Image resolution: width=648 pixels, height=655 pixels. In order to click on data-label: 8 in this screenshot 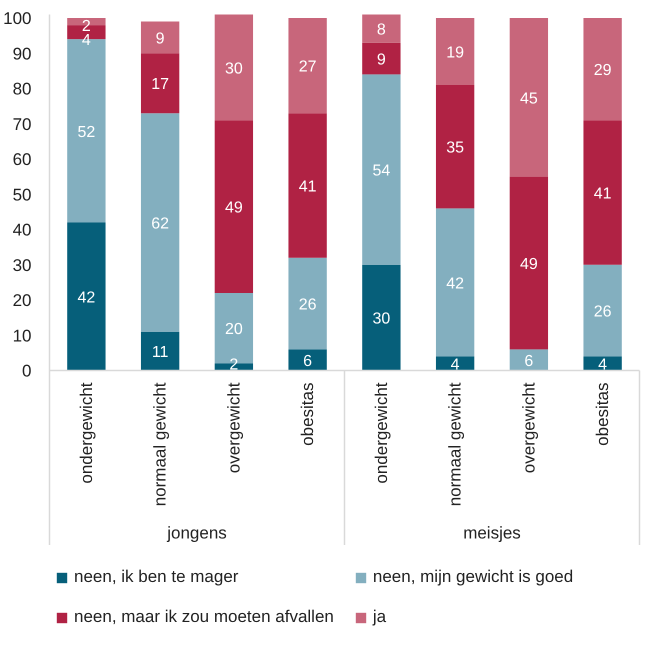, I will do `click(381, 30)`.